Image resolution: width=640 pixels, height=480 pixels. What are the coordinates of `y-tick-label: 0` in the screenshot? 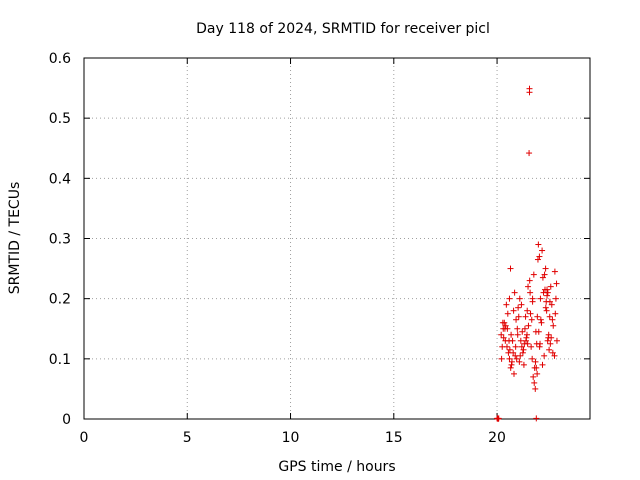 It's located at (66, 420).